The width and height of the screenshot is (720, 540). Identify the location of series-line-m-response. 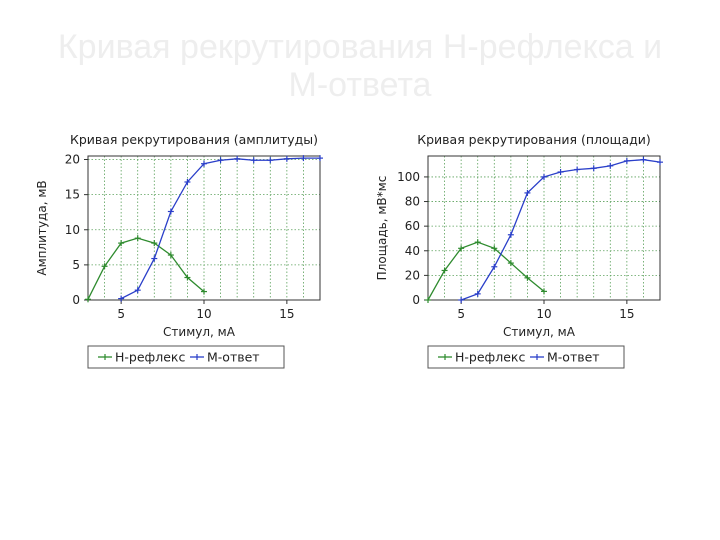
(220, 228).